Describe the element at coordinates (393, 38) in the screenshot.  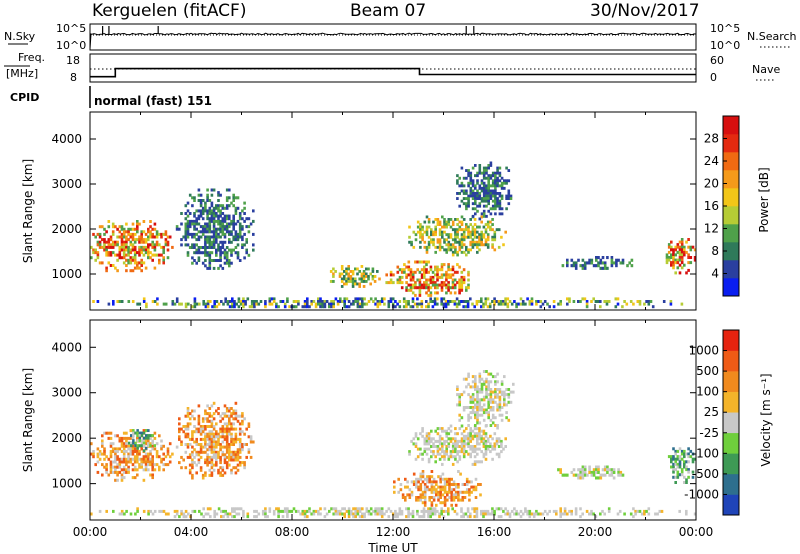
I see `noise-trace` at that location.